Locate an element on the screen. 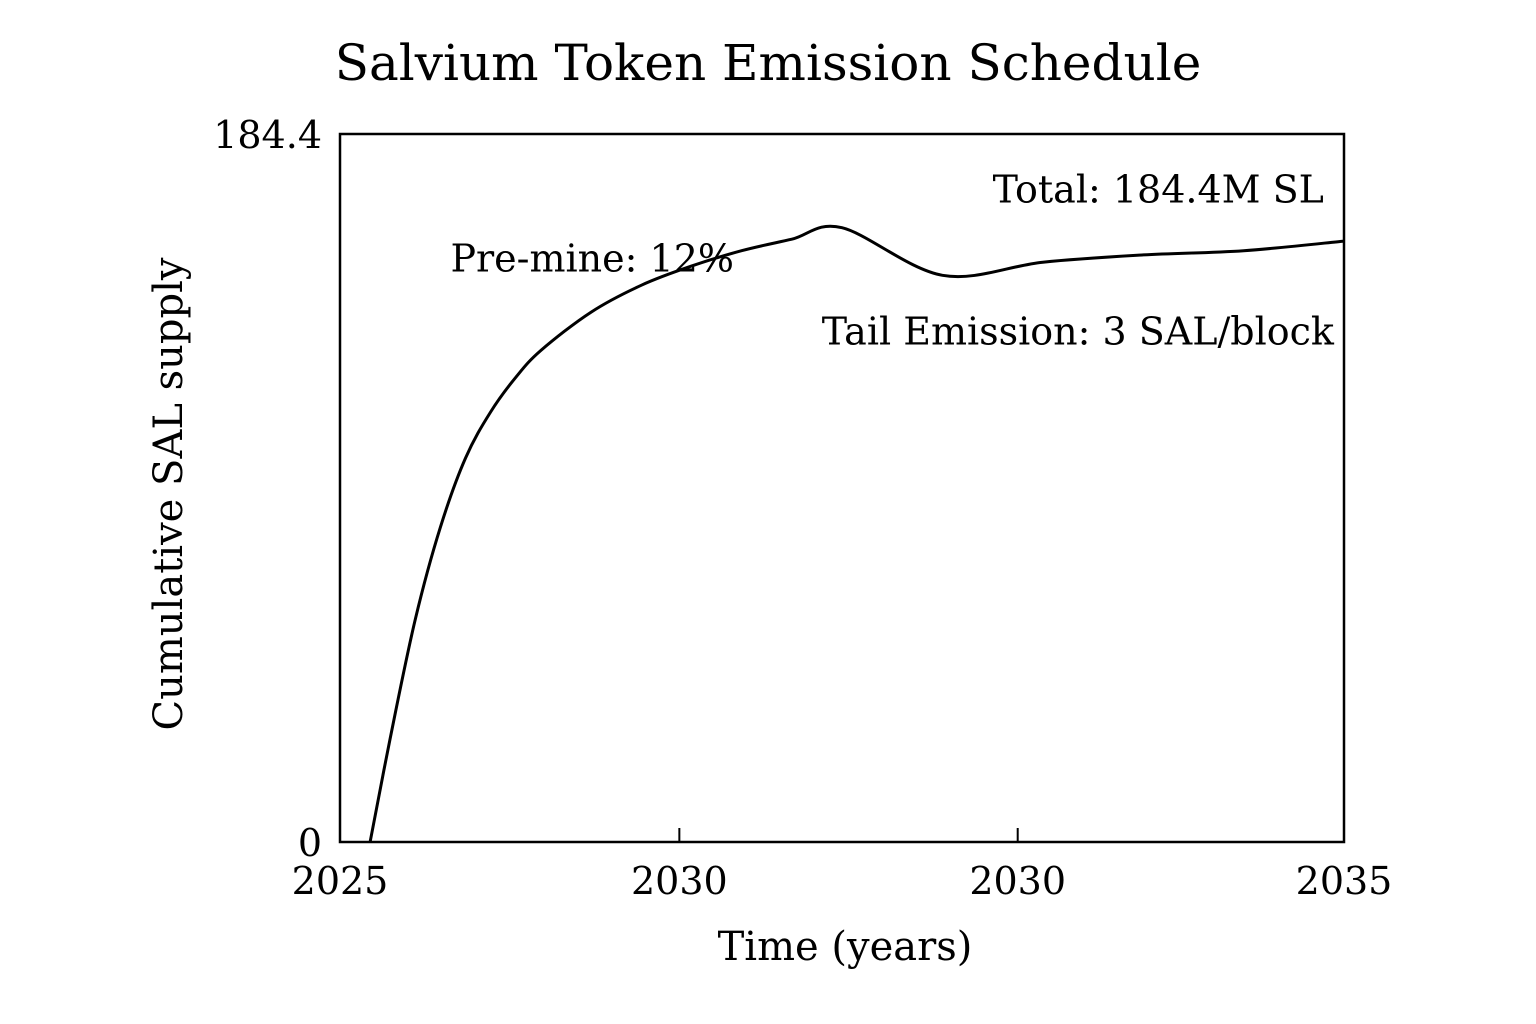 This screenshot has width=1536, height=1024. x-axis-label: Time (years) is located at coordinates (845, 947).